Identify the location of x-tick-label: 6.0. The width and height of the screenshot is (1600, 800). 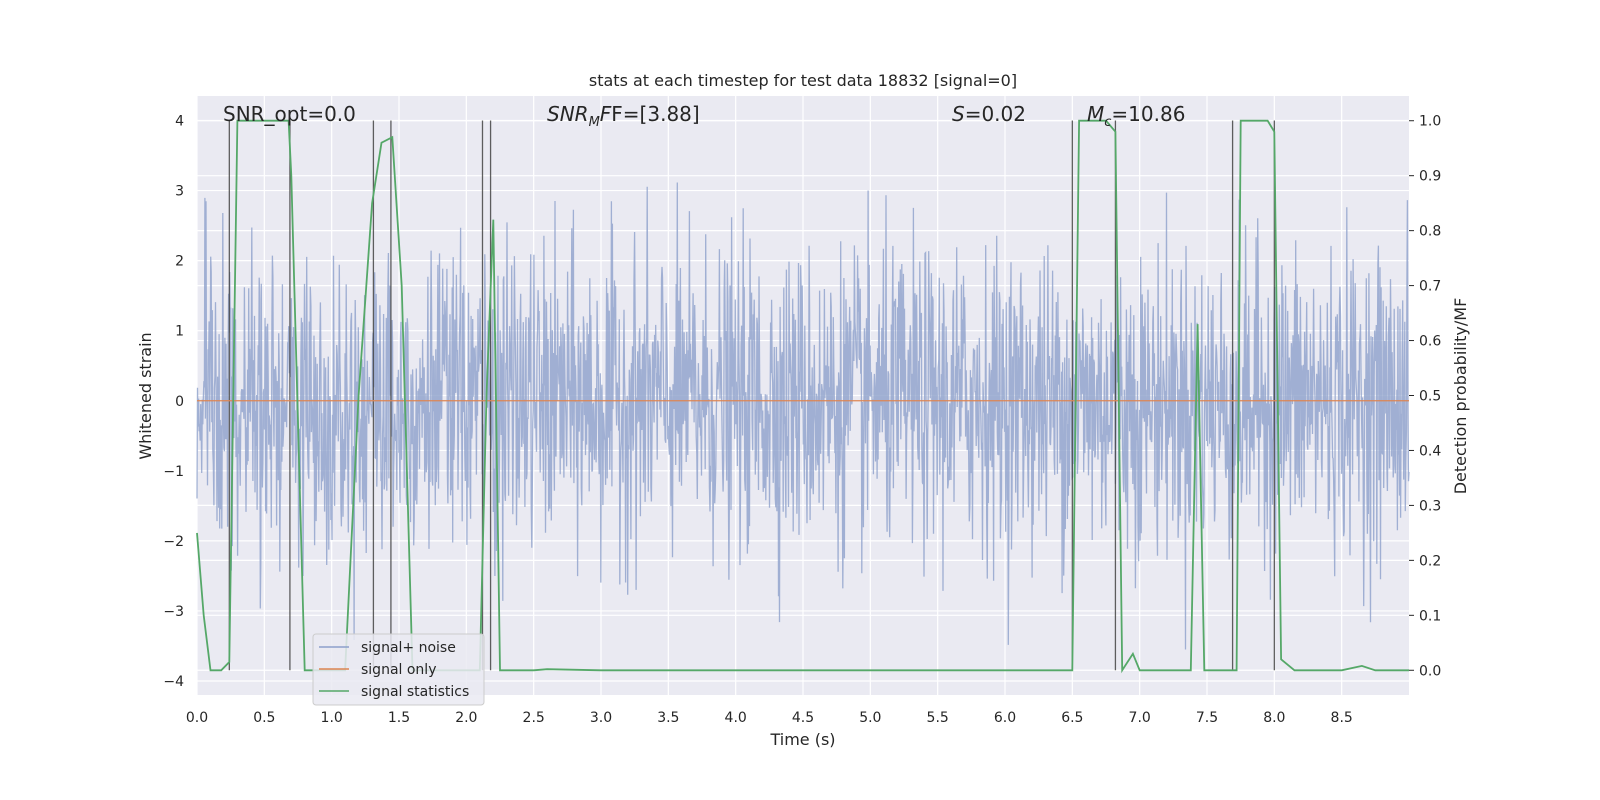
(1005, 718).